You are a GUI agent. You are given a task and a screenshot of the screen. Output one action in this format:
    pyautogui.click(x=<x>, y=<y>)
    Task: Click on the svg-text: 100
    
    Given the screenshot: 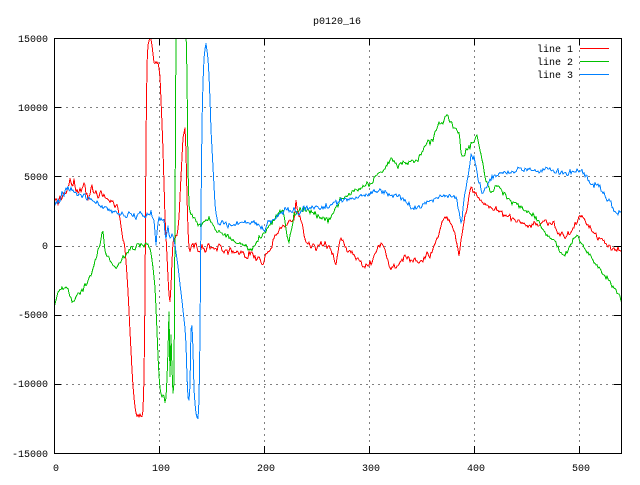 What is the action you would take?
    pyautogui.click(x=161, y=469)
    